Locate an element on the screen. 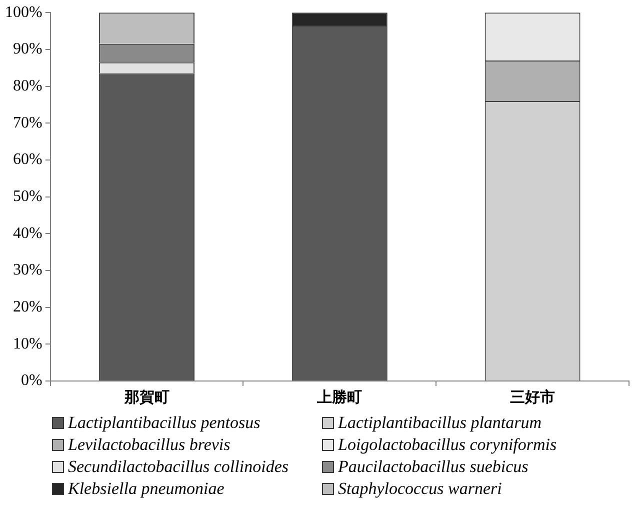 This screenshot has height=512, width=637. y-tick-label: 80% is located at coordinates (27, 85).